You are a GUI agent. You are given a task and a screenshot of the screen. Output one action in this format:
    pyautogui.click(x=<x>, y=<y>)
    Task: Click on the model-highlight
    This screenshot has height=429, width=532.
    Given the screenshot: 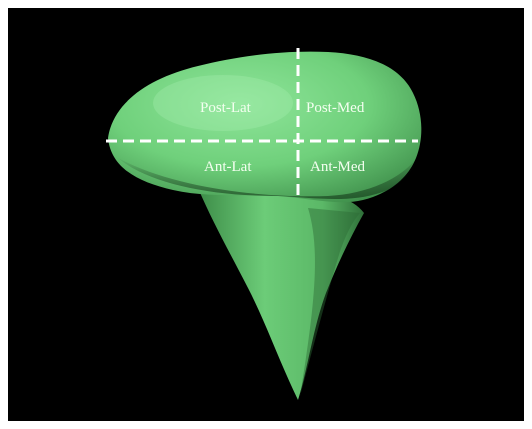 What is the action you would take?
    pyautogui.click(x=223, y=103)
    